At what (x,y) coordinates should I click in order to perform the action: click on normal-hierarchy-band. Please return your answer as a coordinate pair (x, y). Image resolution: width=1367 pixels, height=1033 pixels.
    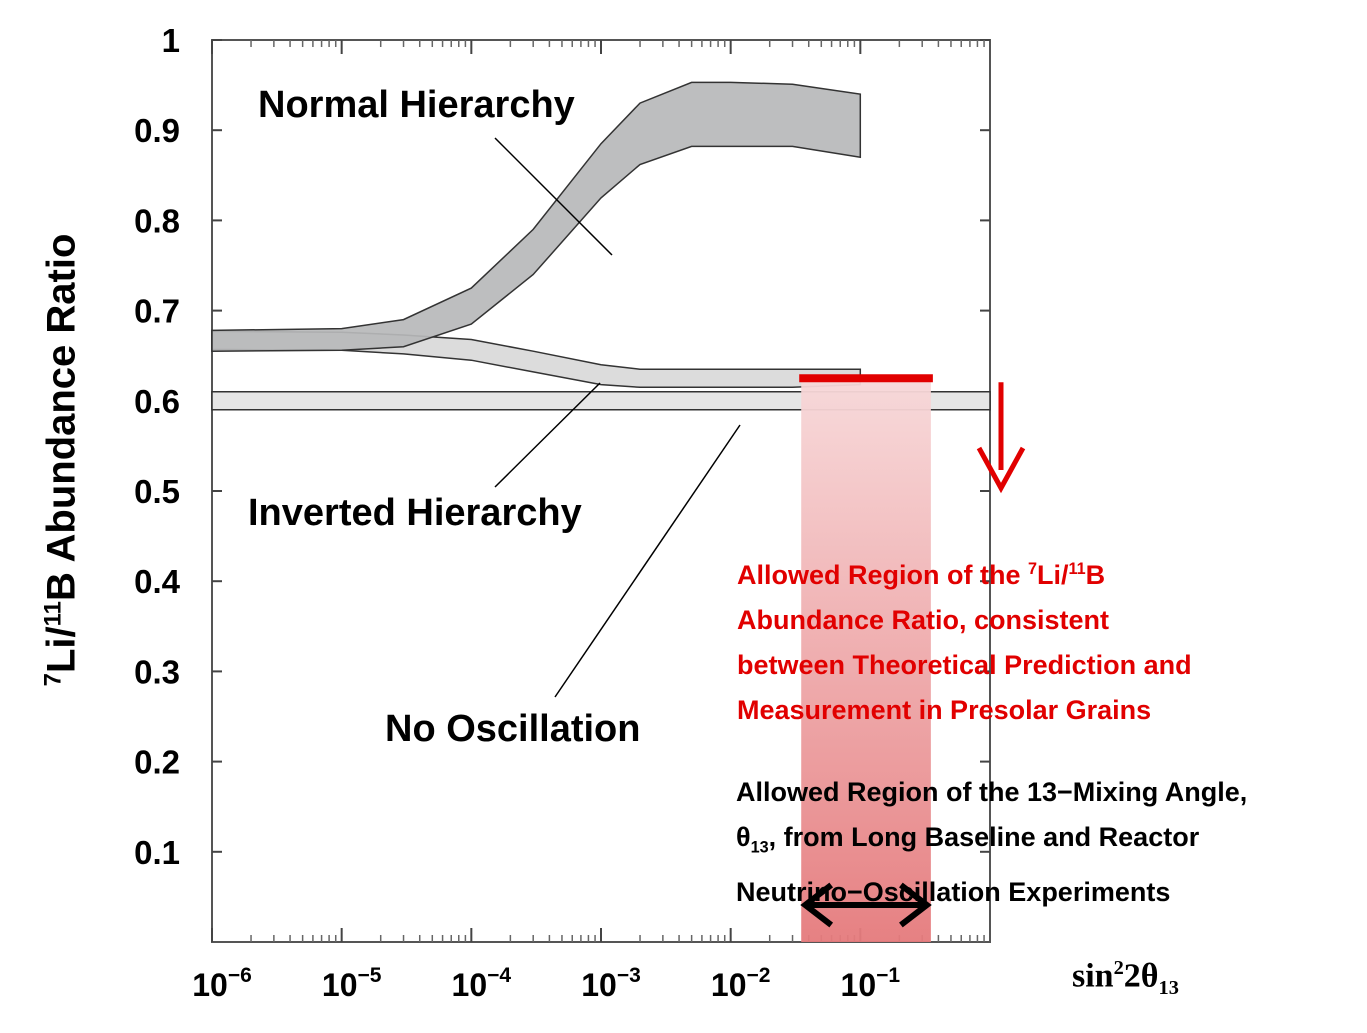
    Looking at the image, I should click on (536, 216).